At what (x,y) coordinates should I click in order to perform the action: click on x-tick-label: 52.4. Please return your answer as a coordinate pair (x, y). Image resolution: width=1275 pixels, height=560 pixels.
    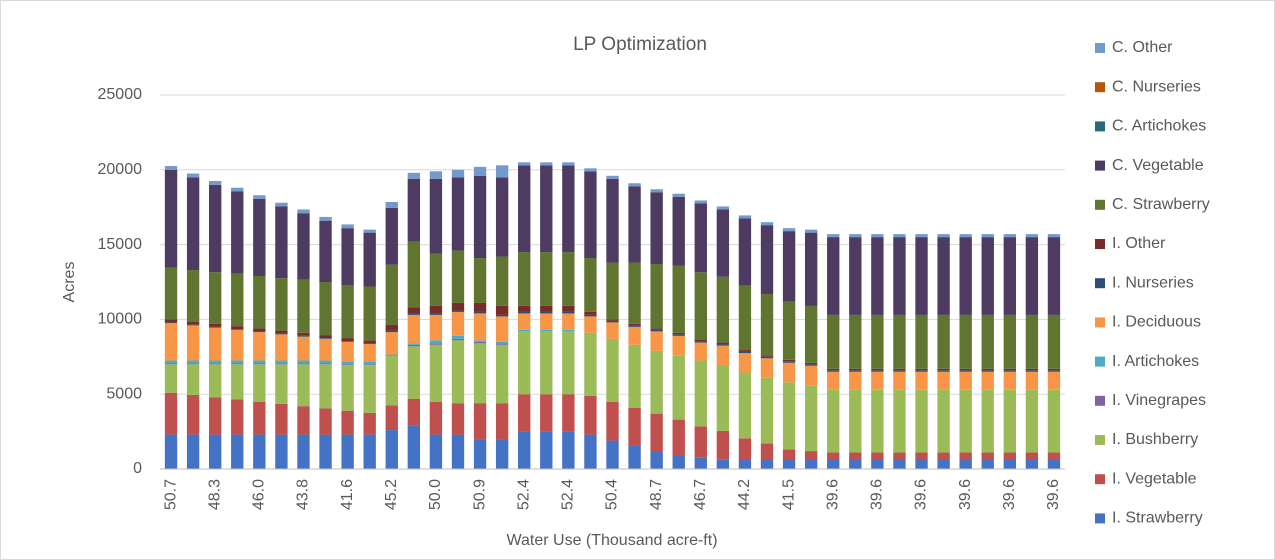
    Looking at the image, I should click on (523, 494).